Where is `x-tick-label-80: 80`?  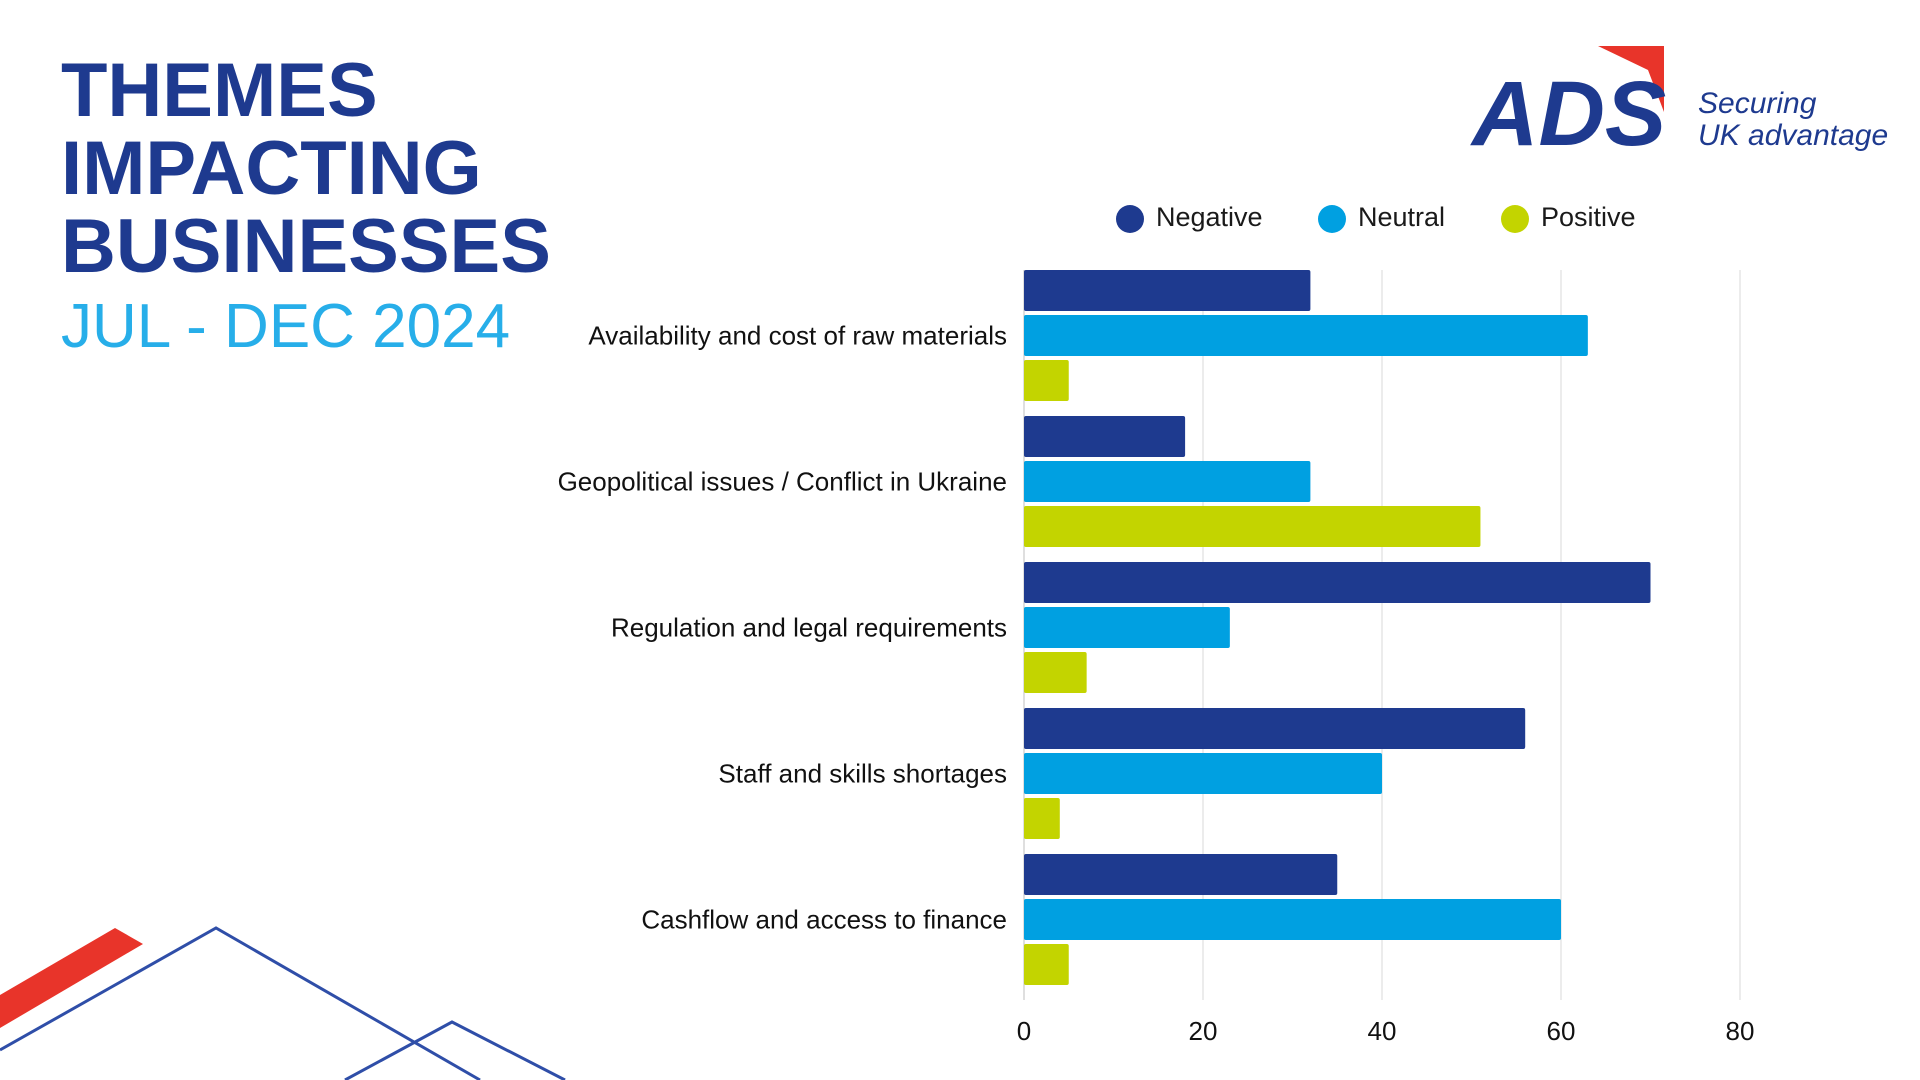 x-tick-label-80: 80 is located at coordinates (1740, 1031).